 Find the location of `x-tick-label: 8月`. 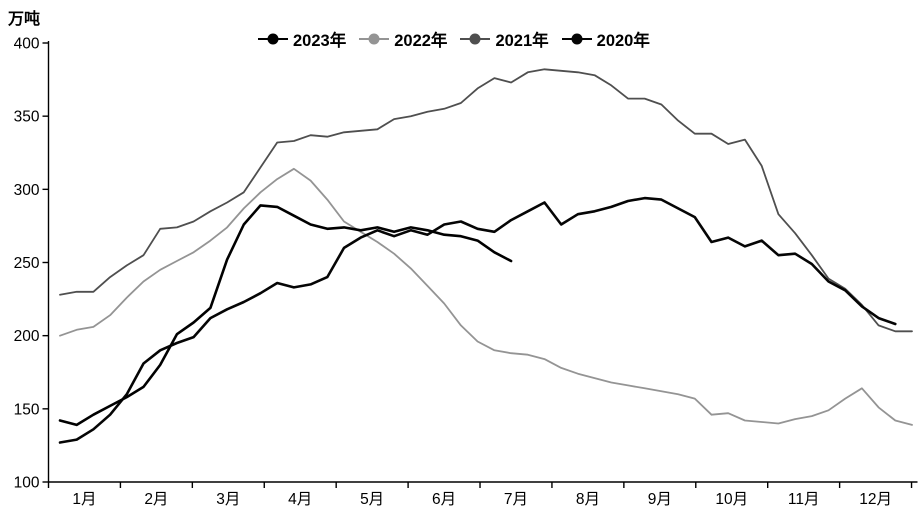

x-tick-label: 8月 is located at coordinates (588, 499).